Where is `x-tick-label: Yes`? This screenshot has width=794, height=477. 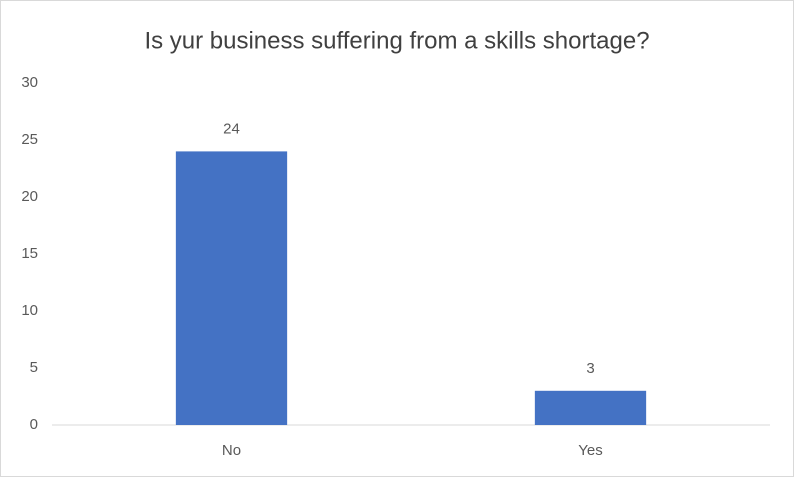 x-tick-label: Yes is located at coordinates (590, 450).